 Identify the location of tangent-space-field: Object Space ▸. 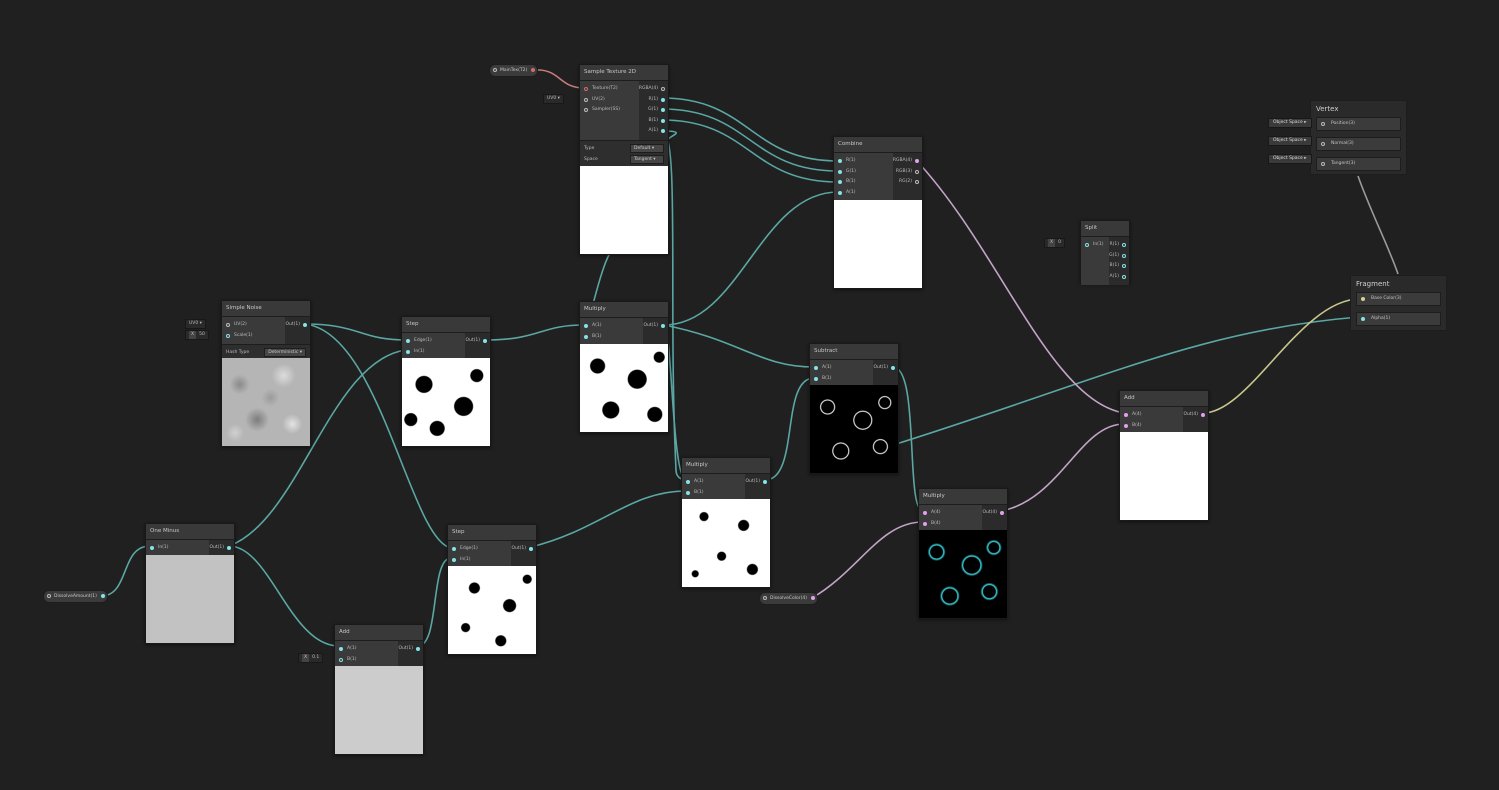
(1290, 159).